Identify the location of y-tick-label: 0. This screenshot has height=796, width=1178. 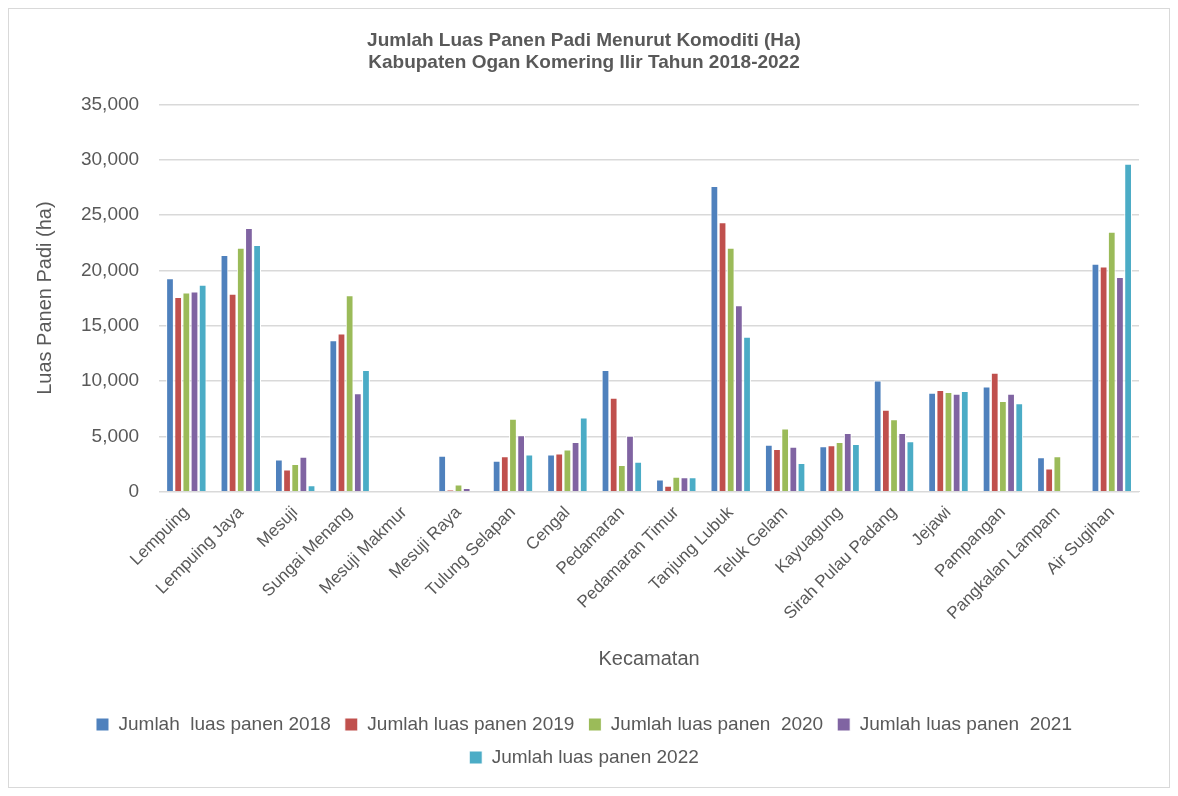
(134, 490).